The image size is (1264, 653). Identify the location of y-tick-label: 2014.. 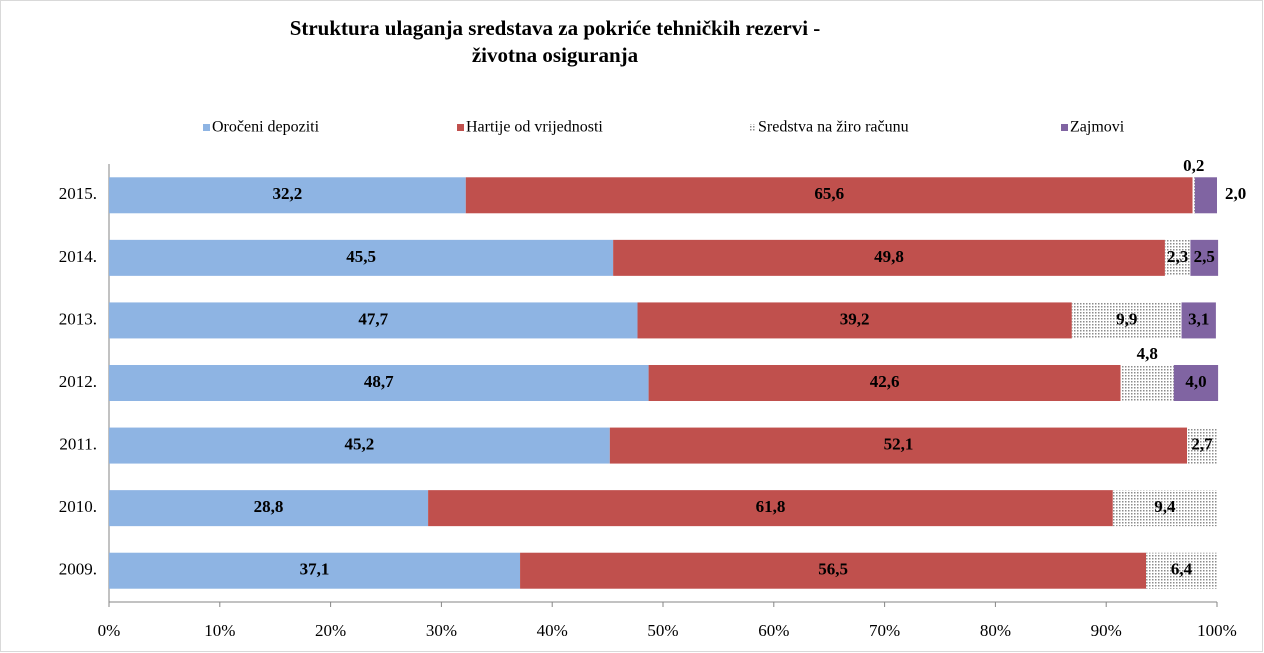
(78, 256).